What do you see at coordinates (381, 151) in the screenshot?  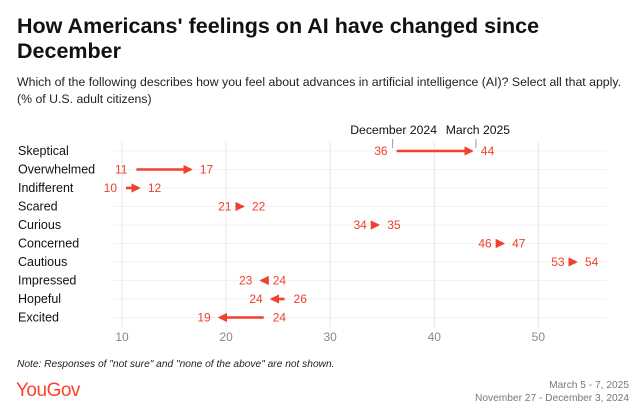 I see `value-label-december: 36` at bounding box center [381, 151].